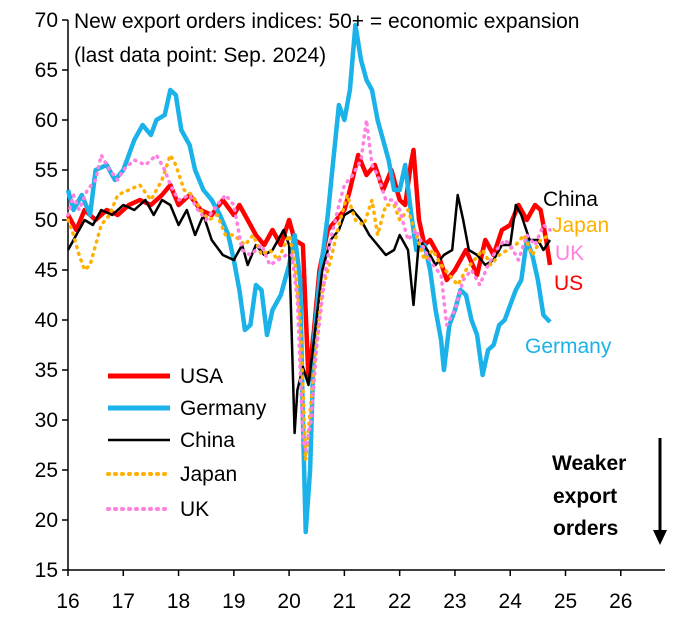 Image resolution: width=680 pixels, height=621 pixels. Describe the element at coordinates (511, 601) in the screenshot. I see `x-tick-label: 24` at that location.